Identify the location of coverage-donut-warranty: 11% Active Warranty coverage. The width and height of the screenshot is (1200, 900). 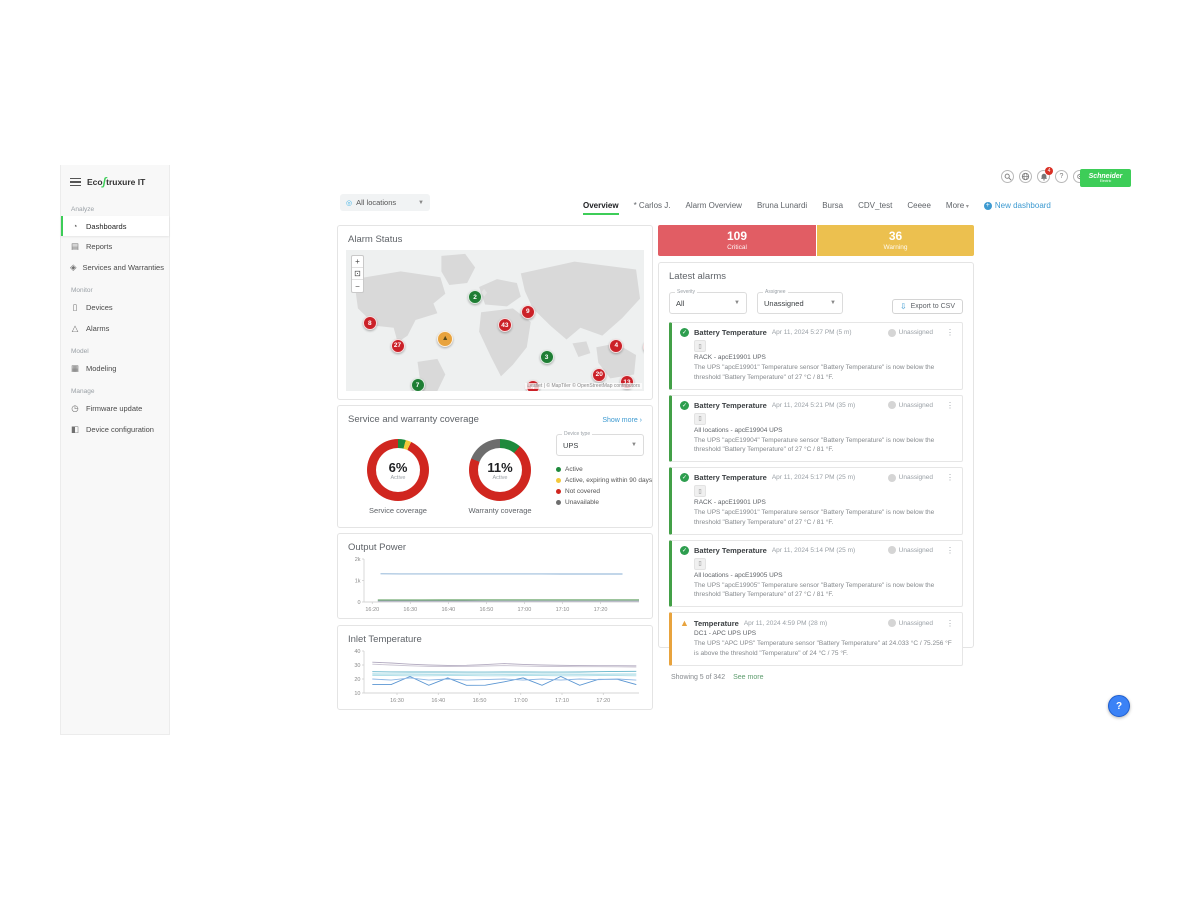
(500, 477).